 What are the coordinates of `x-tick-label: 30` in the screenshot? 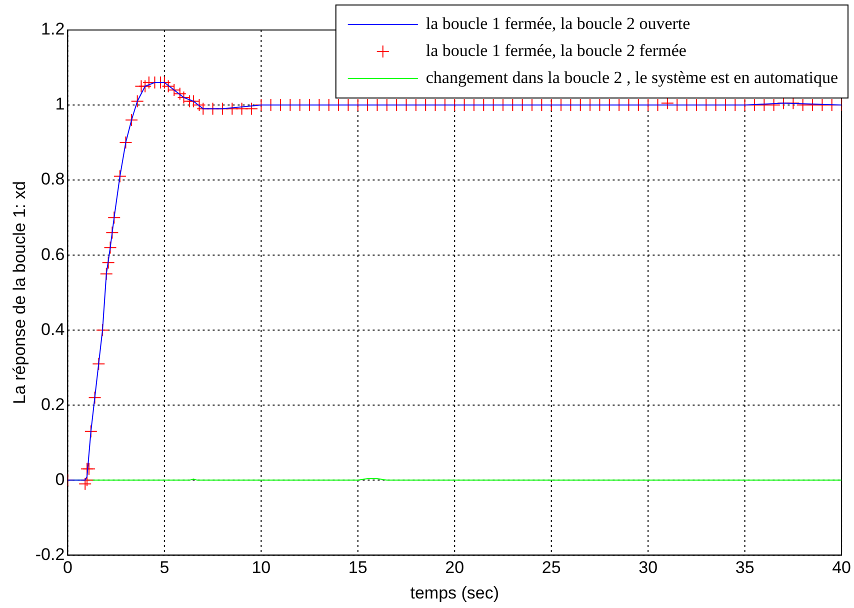 It's located at (648, 568).